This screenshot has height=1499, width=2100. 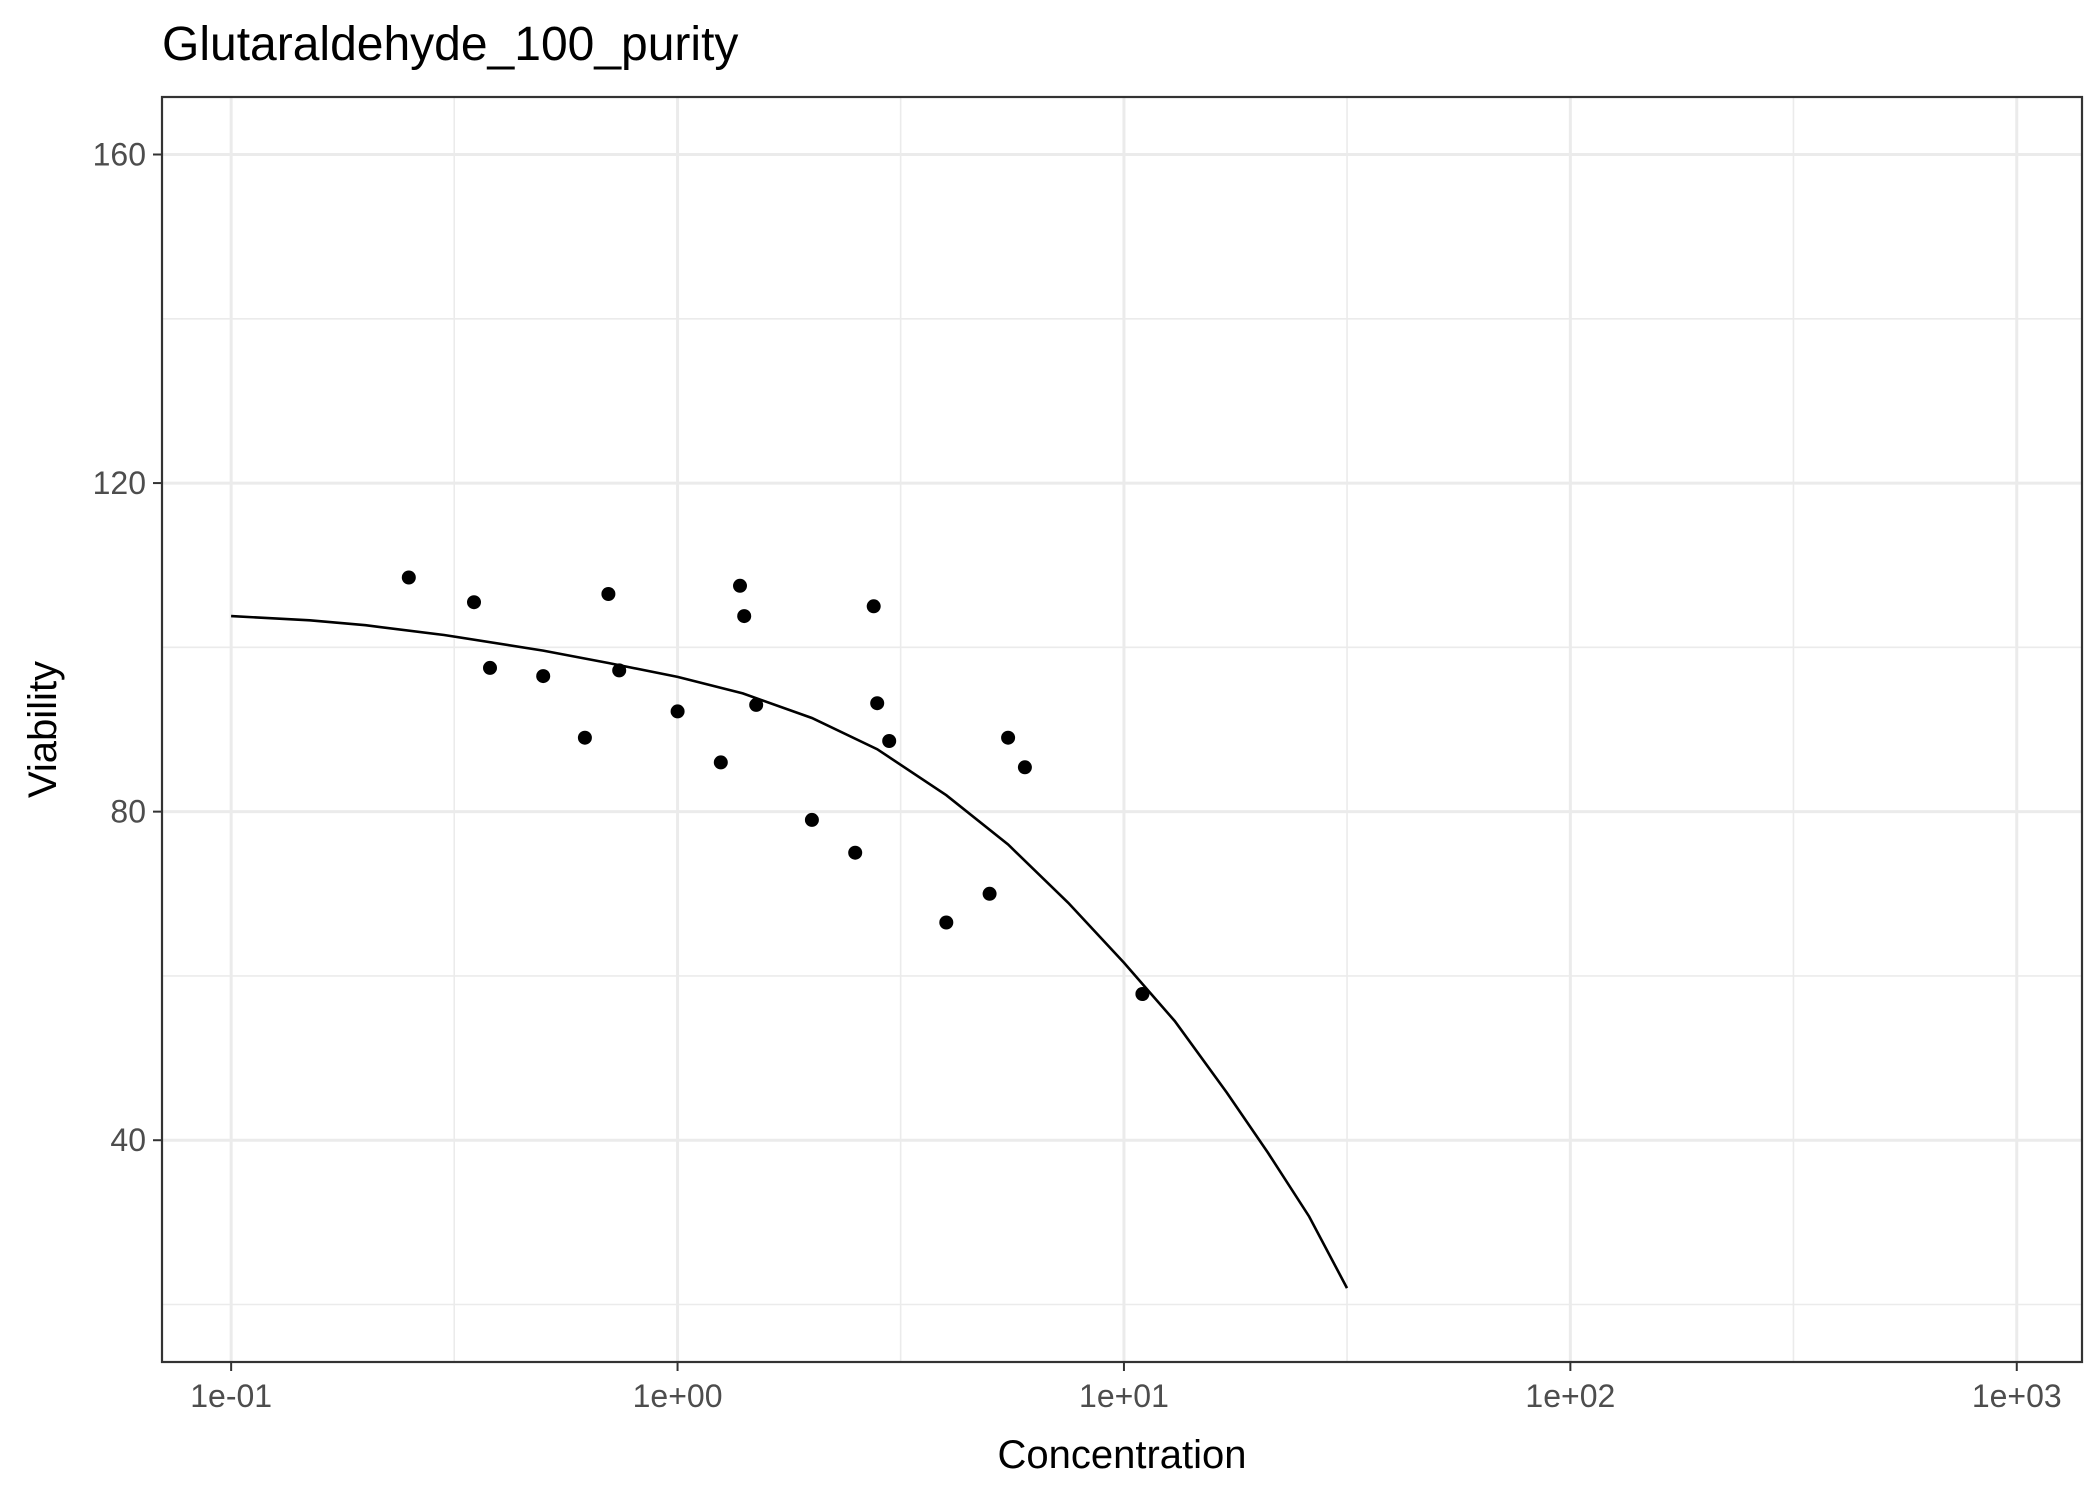 I want to click on y-tick-label: 160, so click(x=119, y=155).